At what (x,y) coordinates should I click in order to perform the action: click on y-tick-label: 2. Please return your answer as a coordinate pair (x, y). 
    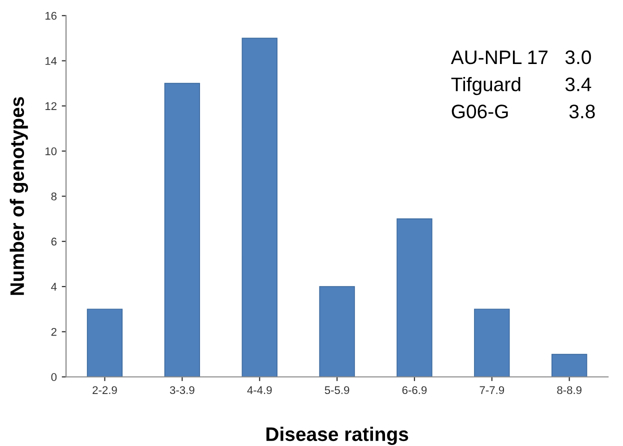
    Looking at the image, I should click on (53, 332).